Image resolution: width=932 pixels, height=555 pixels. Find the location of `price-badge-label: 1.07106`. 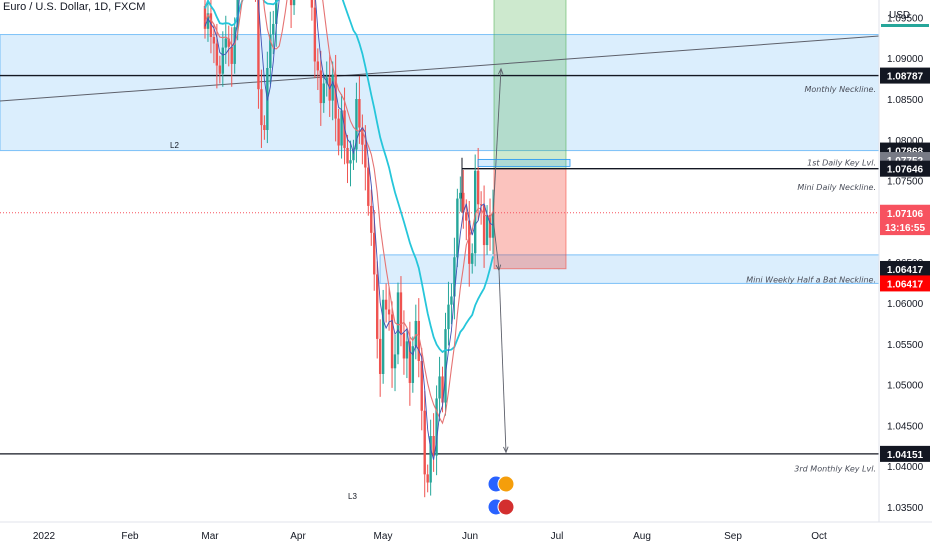

price-badge-label: 1.07106 is located at coordinates (905, 214).